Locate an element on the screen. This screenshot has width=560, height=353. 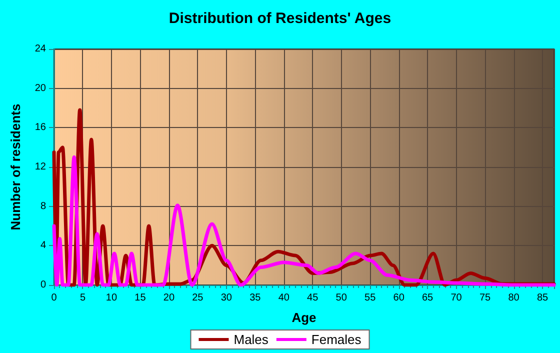
x-tick-label: 60 is located at coordinates (399, 298).